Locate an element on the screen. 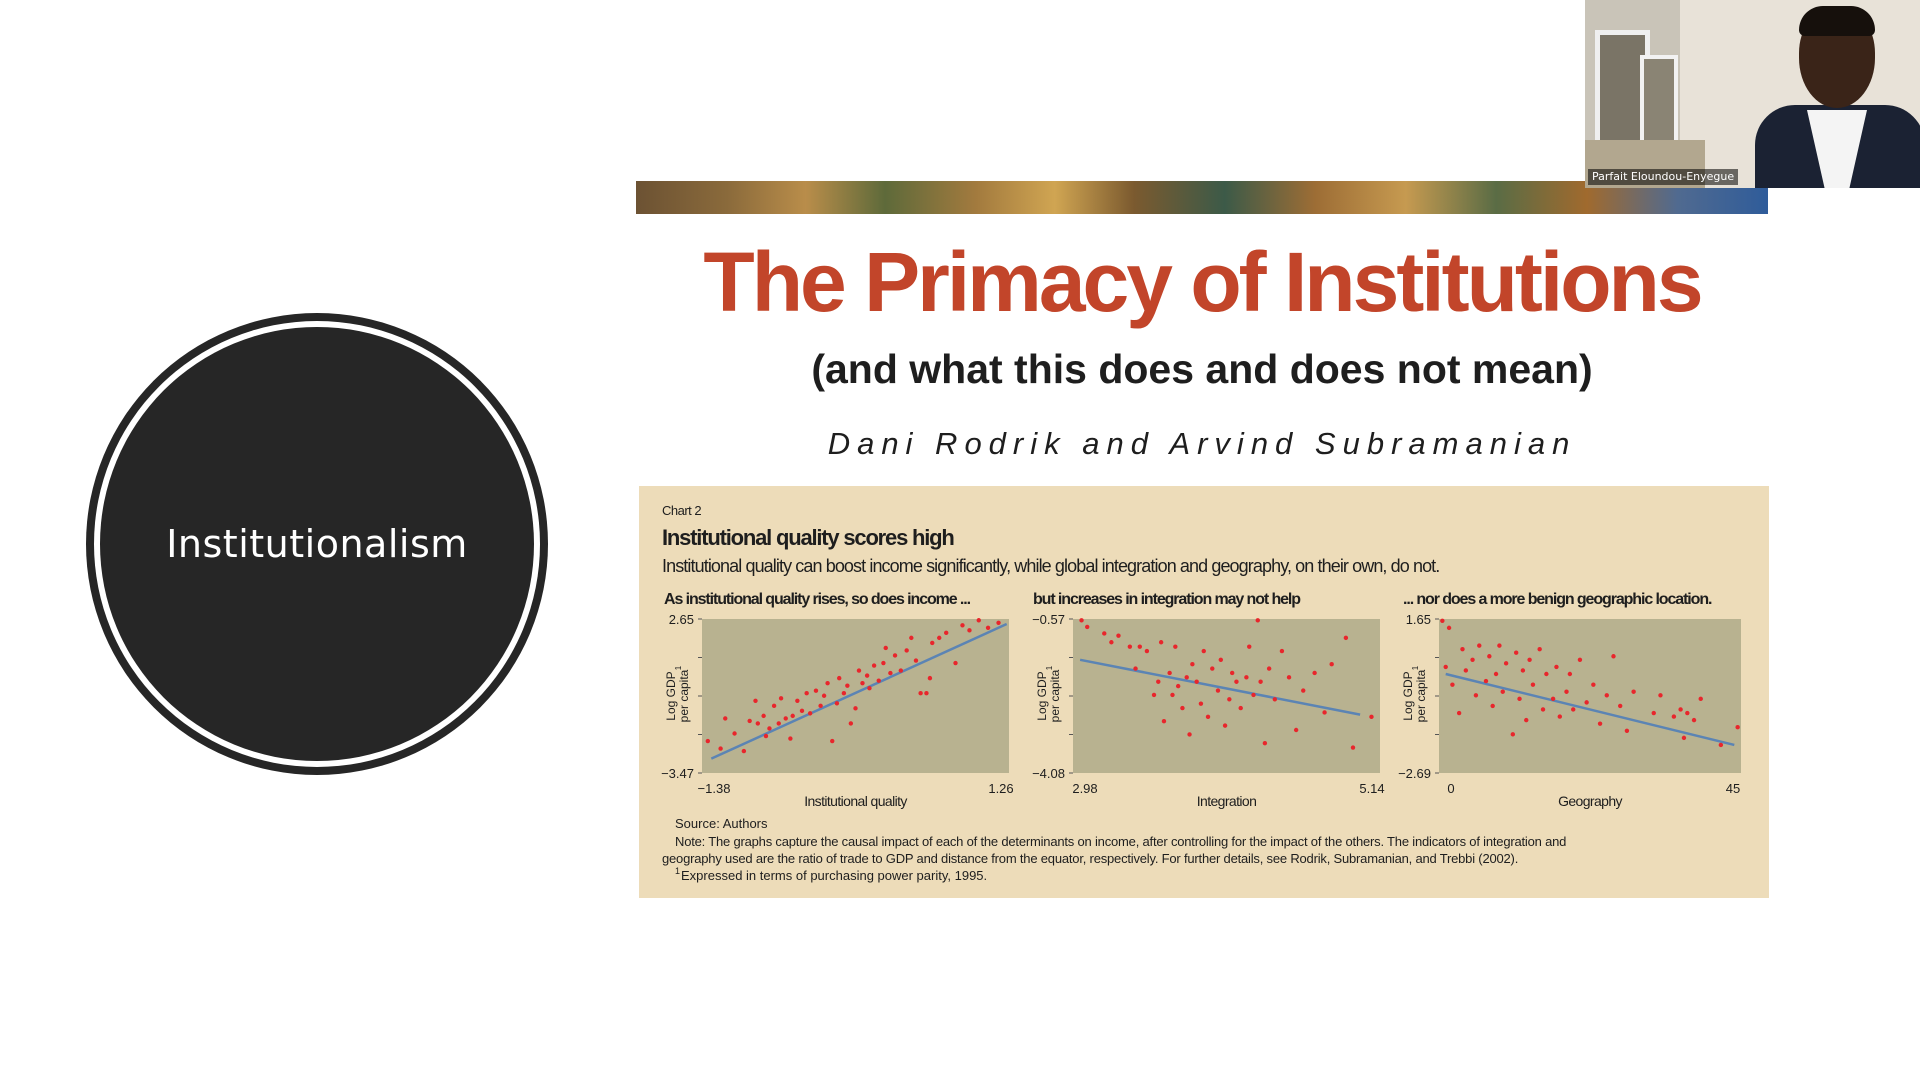 Image resolution: width=1920 pixels, height=1080 pixels. participant-video-tile: Parfait Eloundou-Enyegue is located at coordinates (1752, 94).